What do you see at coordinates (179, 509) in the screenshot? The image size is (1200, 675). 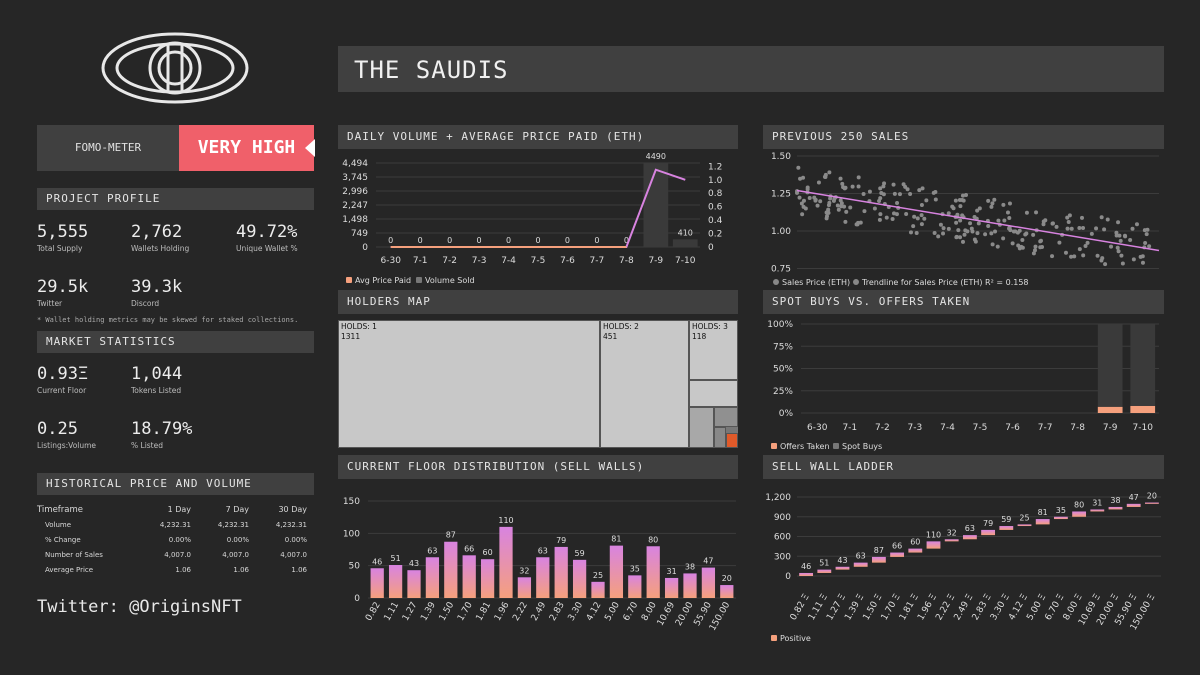 I see `table-header-cell: 1 Day` at bounding box center [179, 509].